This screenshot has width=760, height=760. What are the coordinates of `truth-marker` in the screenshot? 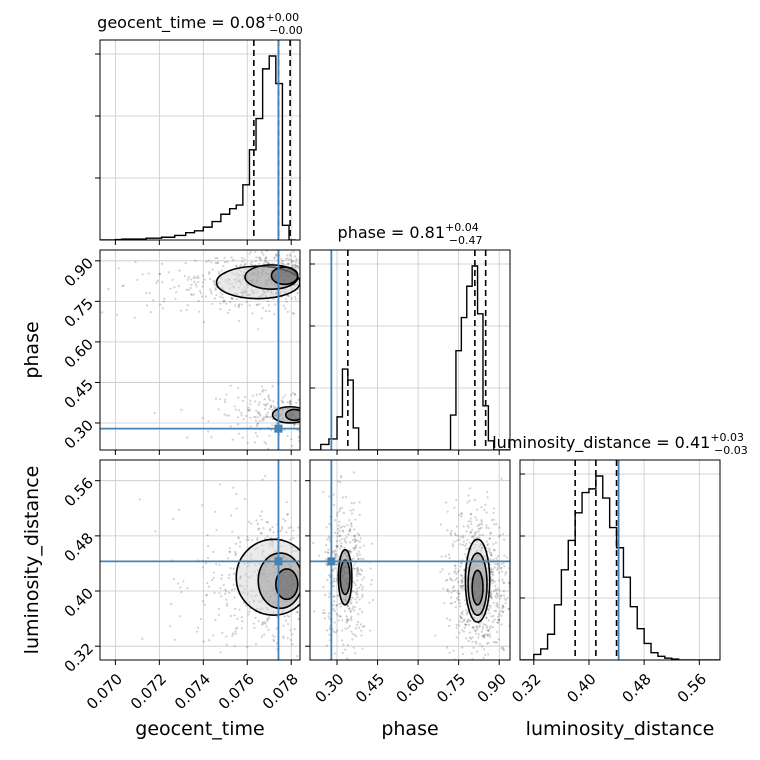 It's located at (278, 428).